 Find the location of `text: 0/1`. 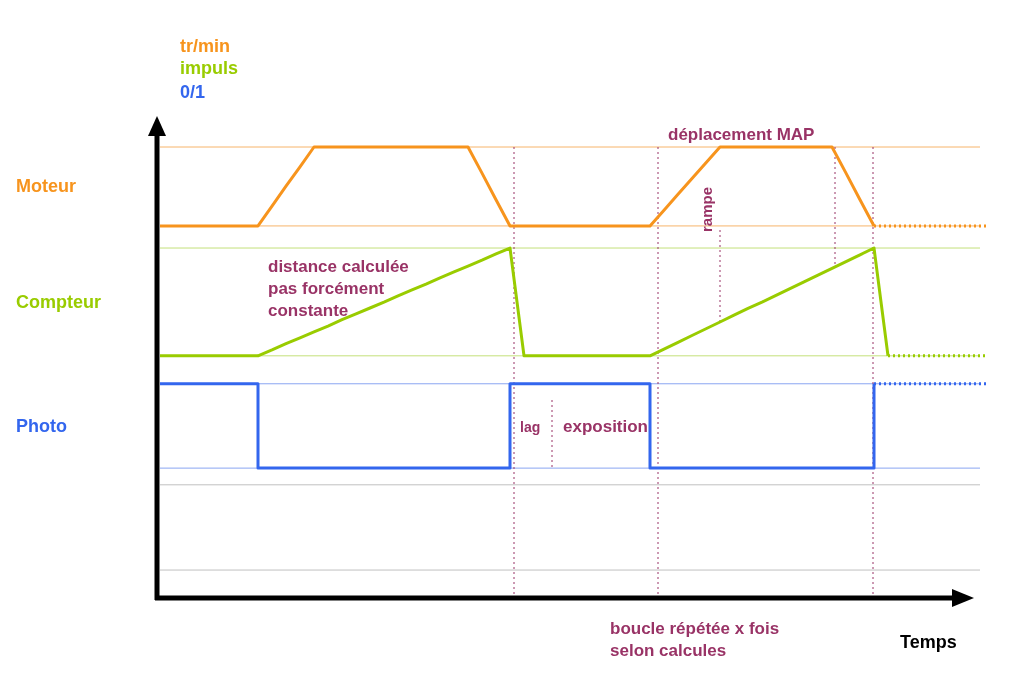

text: 0/1 is located at coordinates (193, 92).